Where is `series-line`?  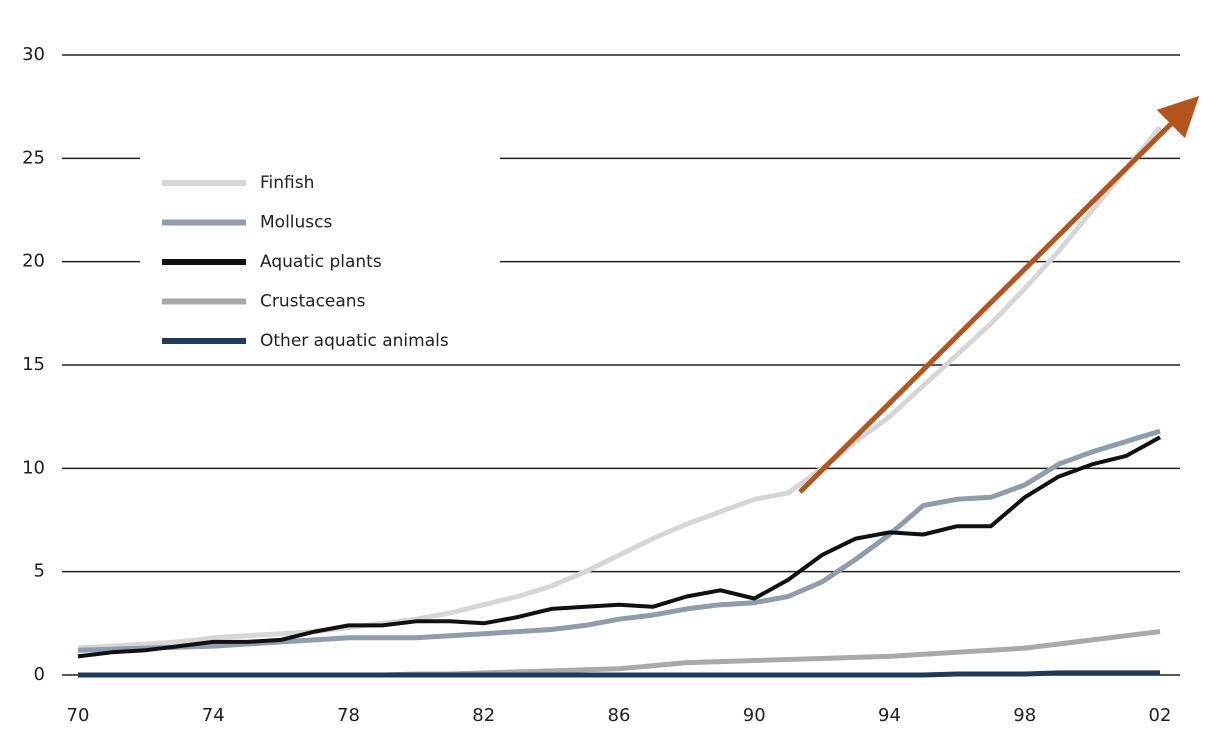
series-line is located at coordinates (619, 674).